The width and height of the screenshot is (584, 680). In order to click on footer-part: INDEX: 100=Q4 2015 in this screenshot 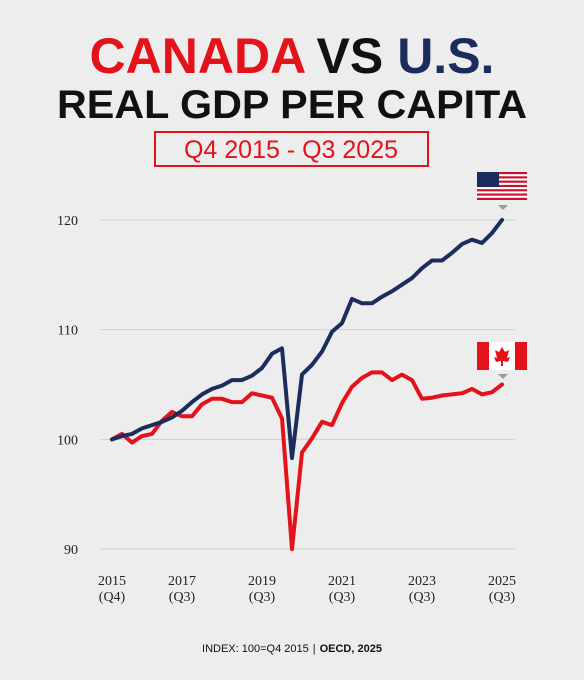, I will do `click(255, 649)`.